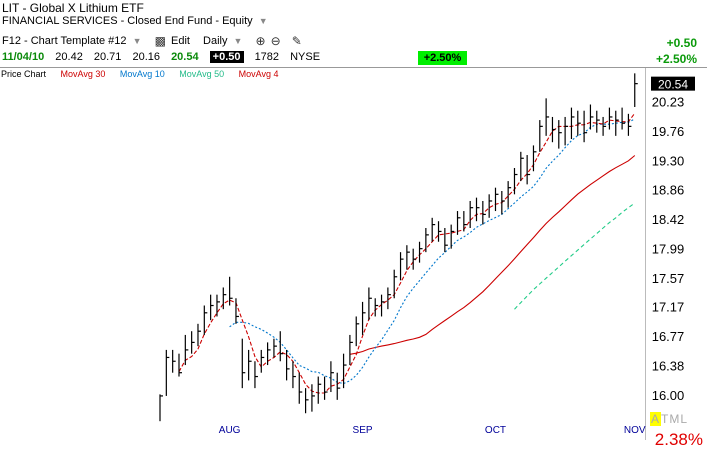  I want to click on quote-volume: 1782, so click(267, 57).